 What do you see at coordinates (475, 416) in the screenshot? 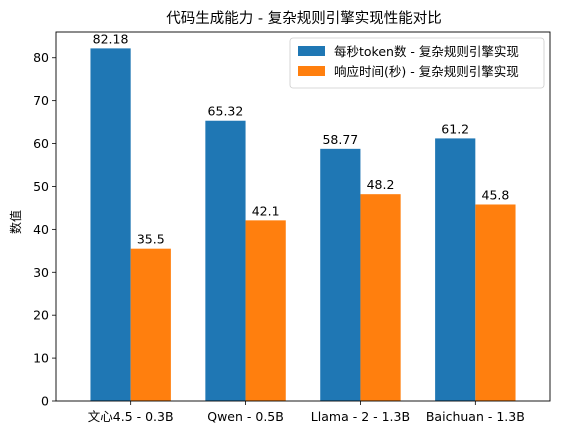
I see `x-tick-label: Baichuan - 1.3B` at bounding box center [475, 416].